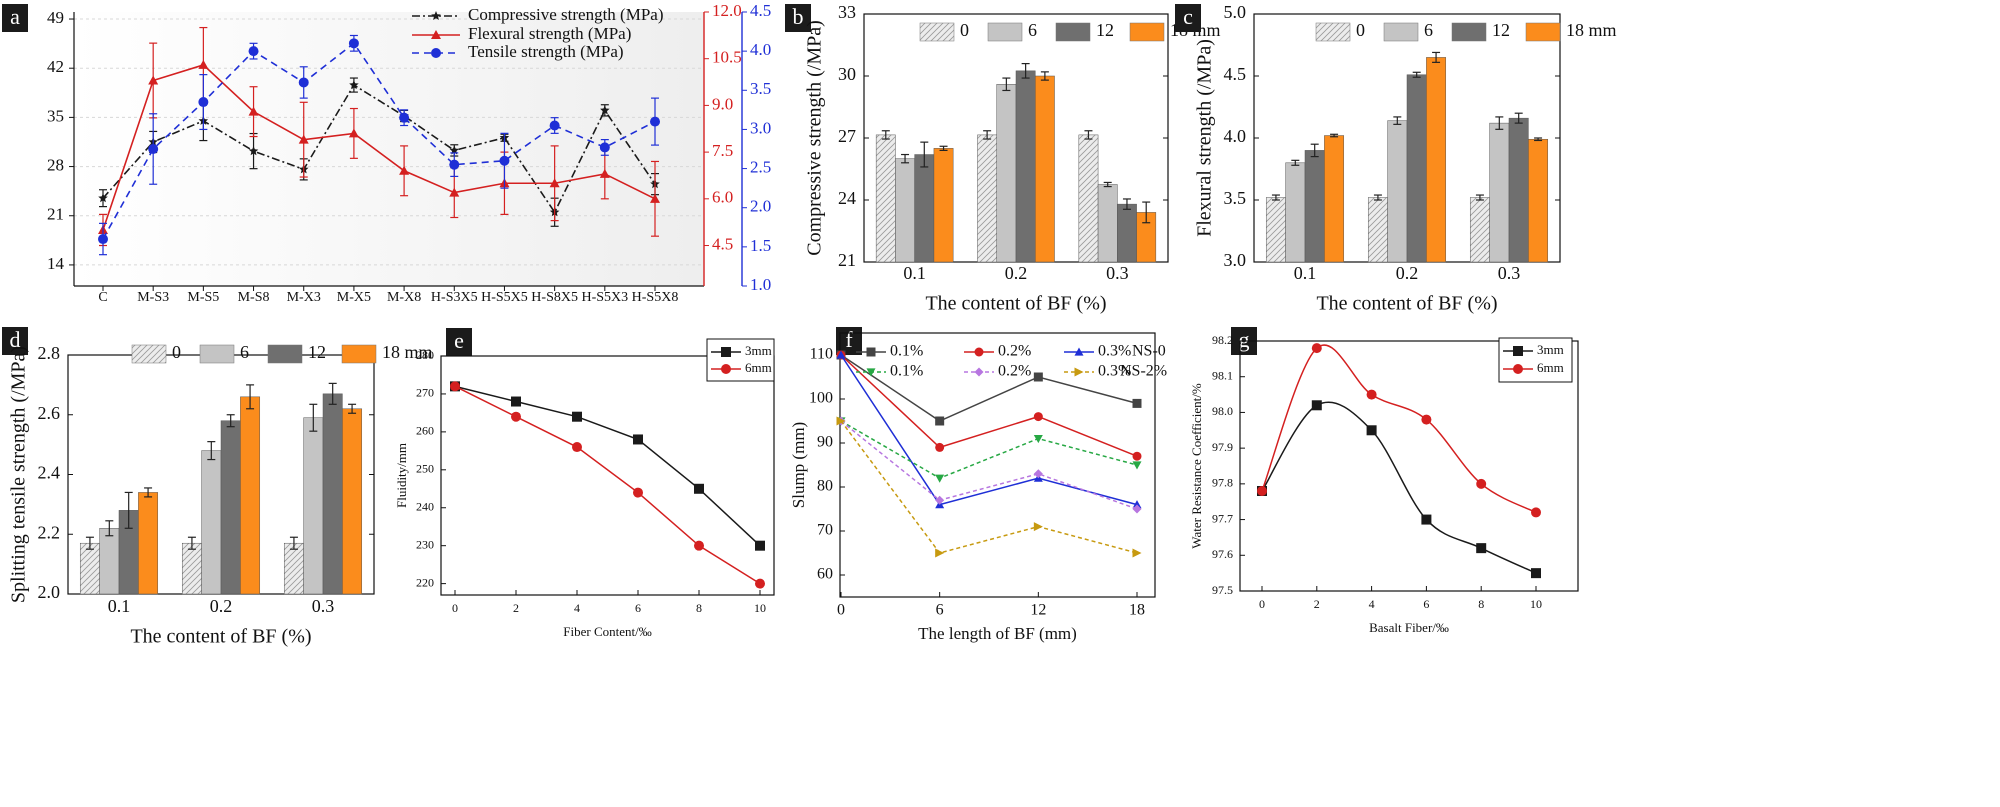 The height and width of the screenshot is (807, 2000). What do you see at coordinates (699, 488) in the screenshot?
I see `panel-e-series-0-point` at bounding box center [699, 488].